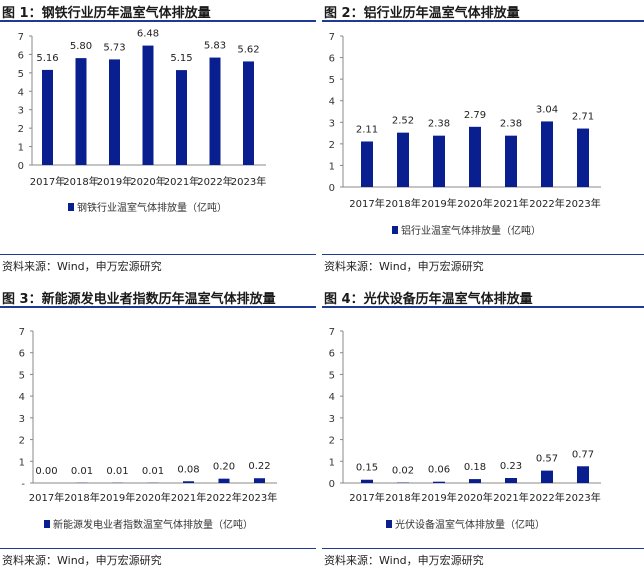 The height and width of the screenshot is (571, 644). What do you see at coordinates (475, 467) in the screenshot?
I see `data-label: 0.18` at bounding box center [475, 467].